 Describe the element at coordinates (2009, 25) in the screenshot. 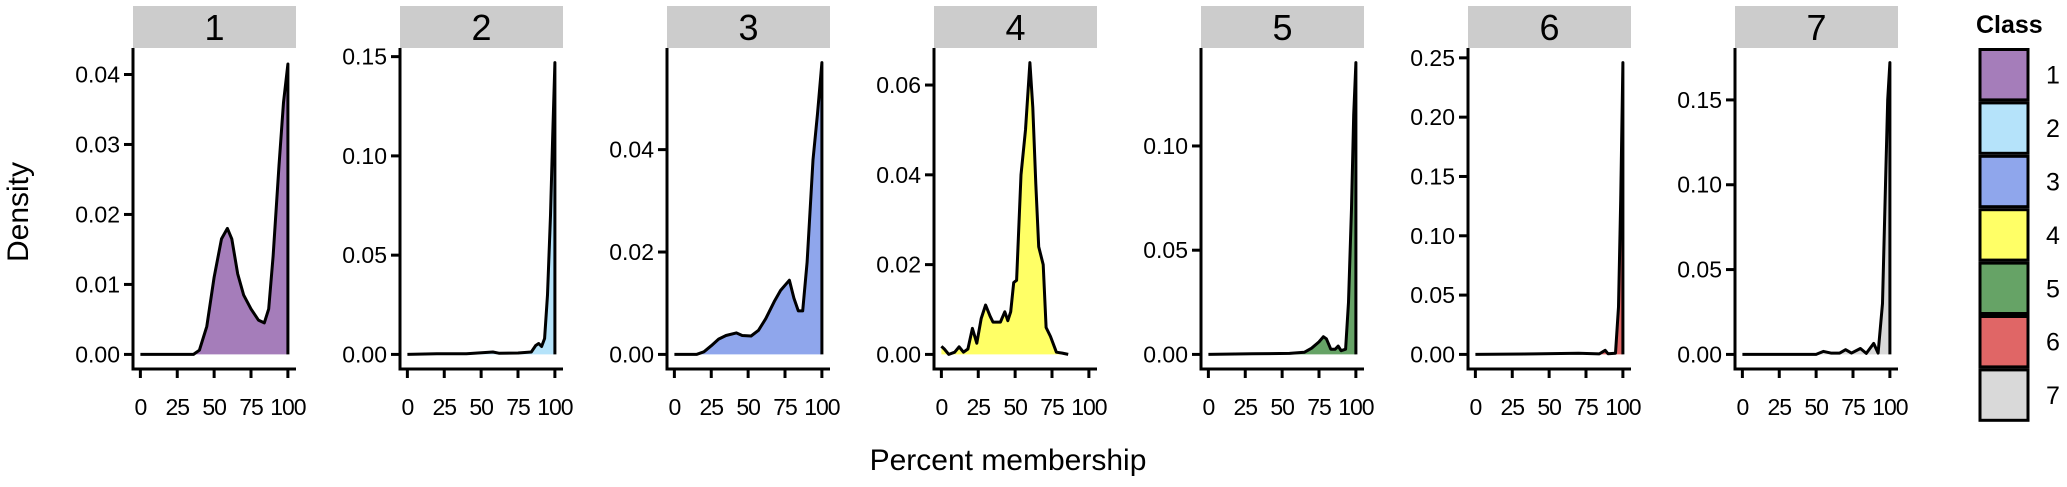

I see `legend-title: Class` at that location.